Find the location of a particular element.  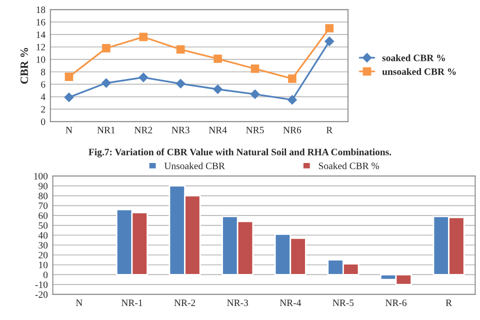

y-tick-label: 6 is located at coordinates (43, 84).